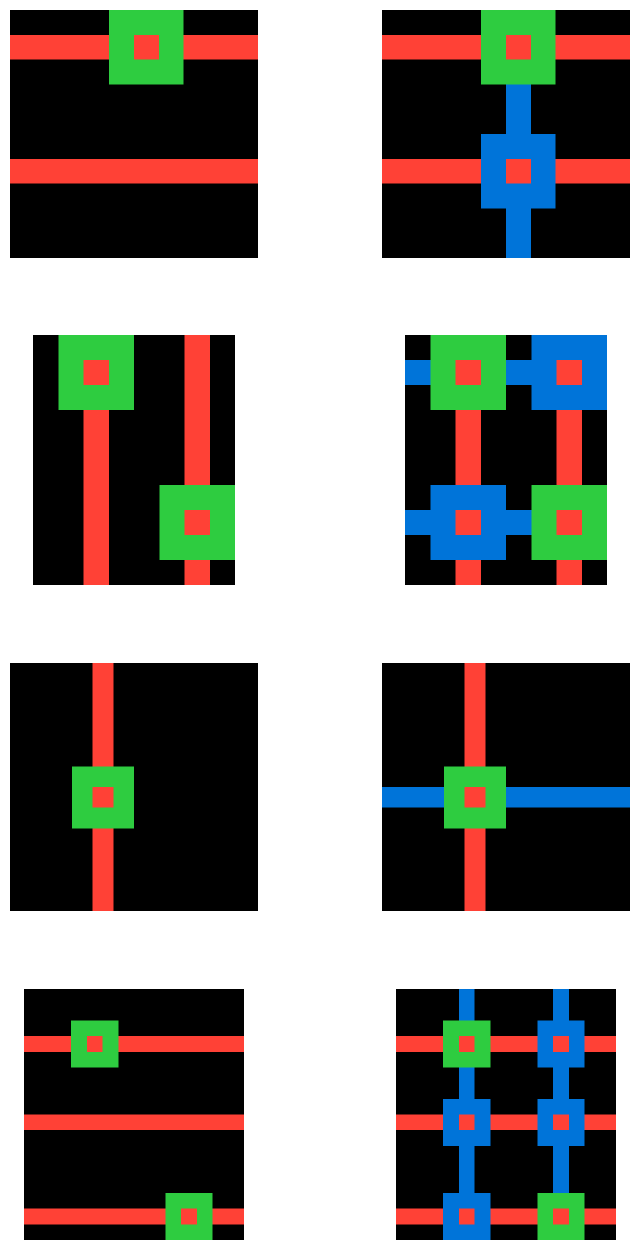 The width and height of the screenshot is (639, 1250). What do you see at coordinates (506, 1114) in the screenshot?
I see `pair-4-output-grid` at bounding box center [506, 1114].